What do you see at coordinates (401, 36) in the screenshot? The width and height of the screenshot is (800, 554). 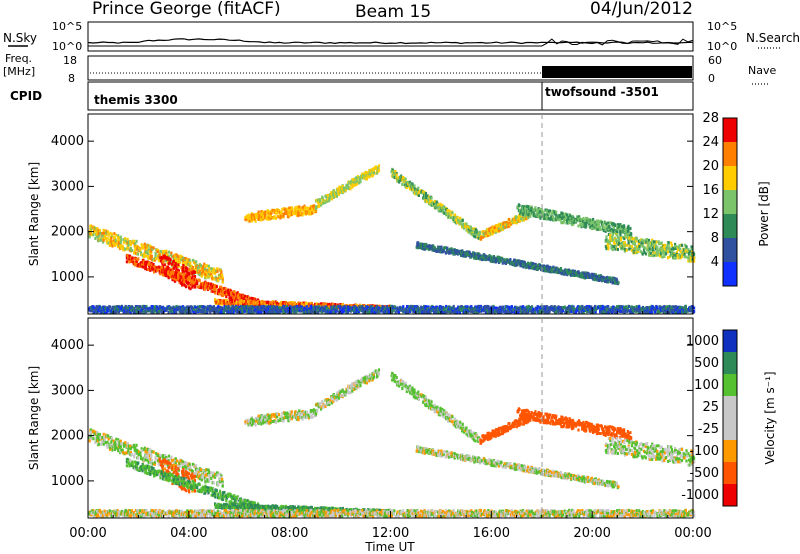 I see `noise-strip: N.Sky 10^5 10^0 10^5 10^0 N.Search` at bounding box center [401, 36].